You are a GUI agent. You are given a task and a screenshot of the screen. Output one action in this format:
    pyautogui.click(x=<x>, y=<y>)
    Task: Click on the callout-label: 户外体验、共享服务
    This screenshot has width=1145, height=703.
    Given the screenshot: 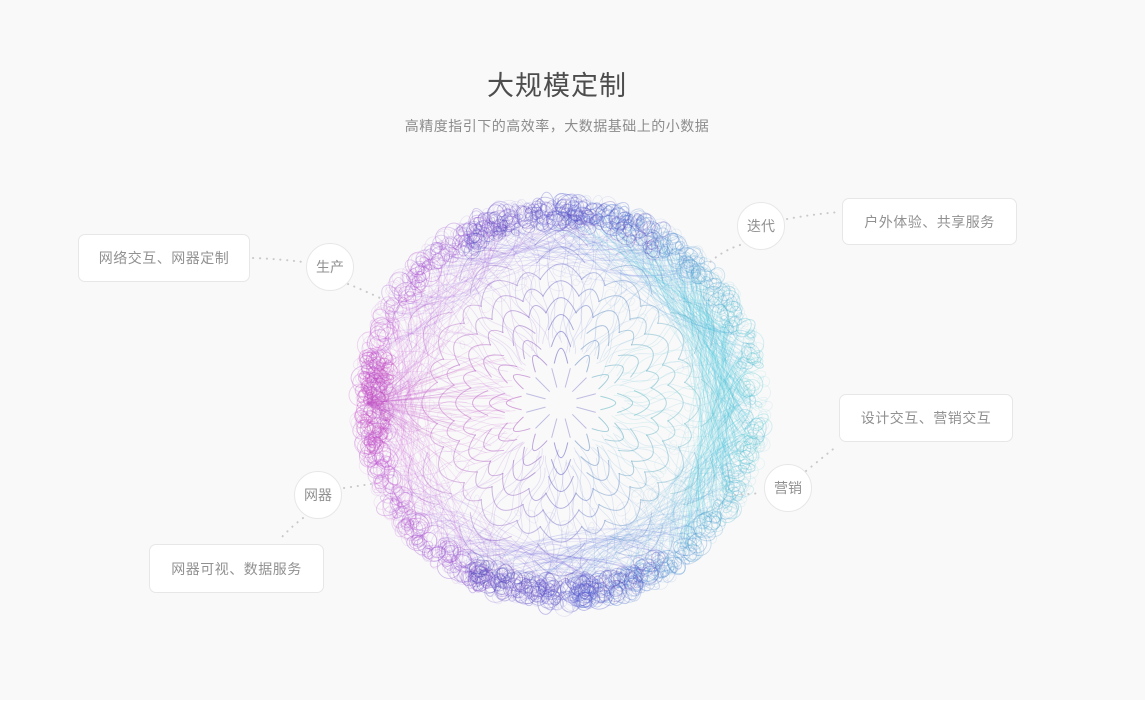 What is the action you would take?
    pyautogui.click(x=929, y=221)
    